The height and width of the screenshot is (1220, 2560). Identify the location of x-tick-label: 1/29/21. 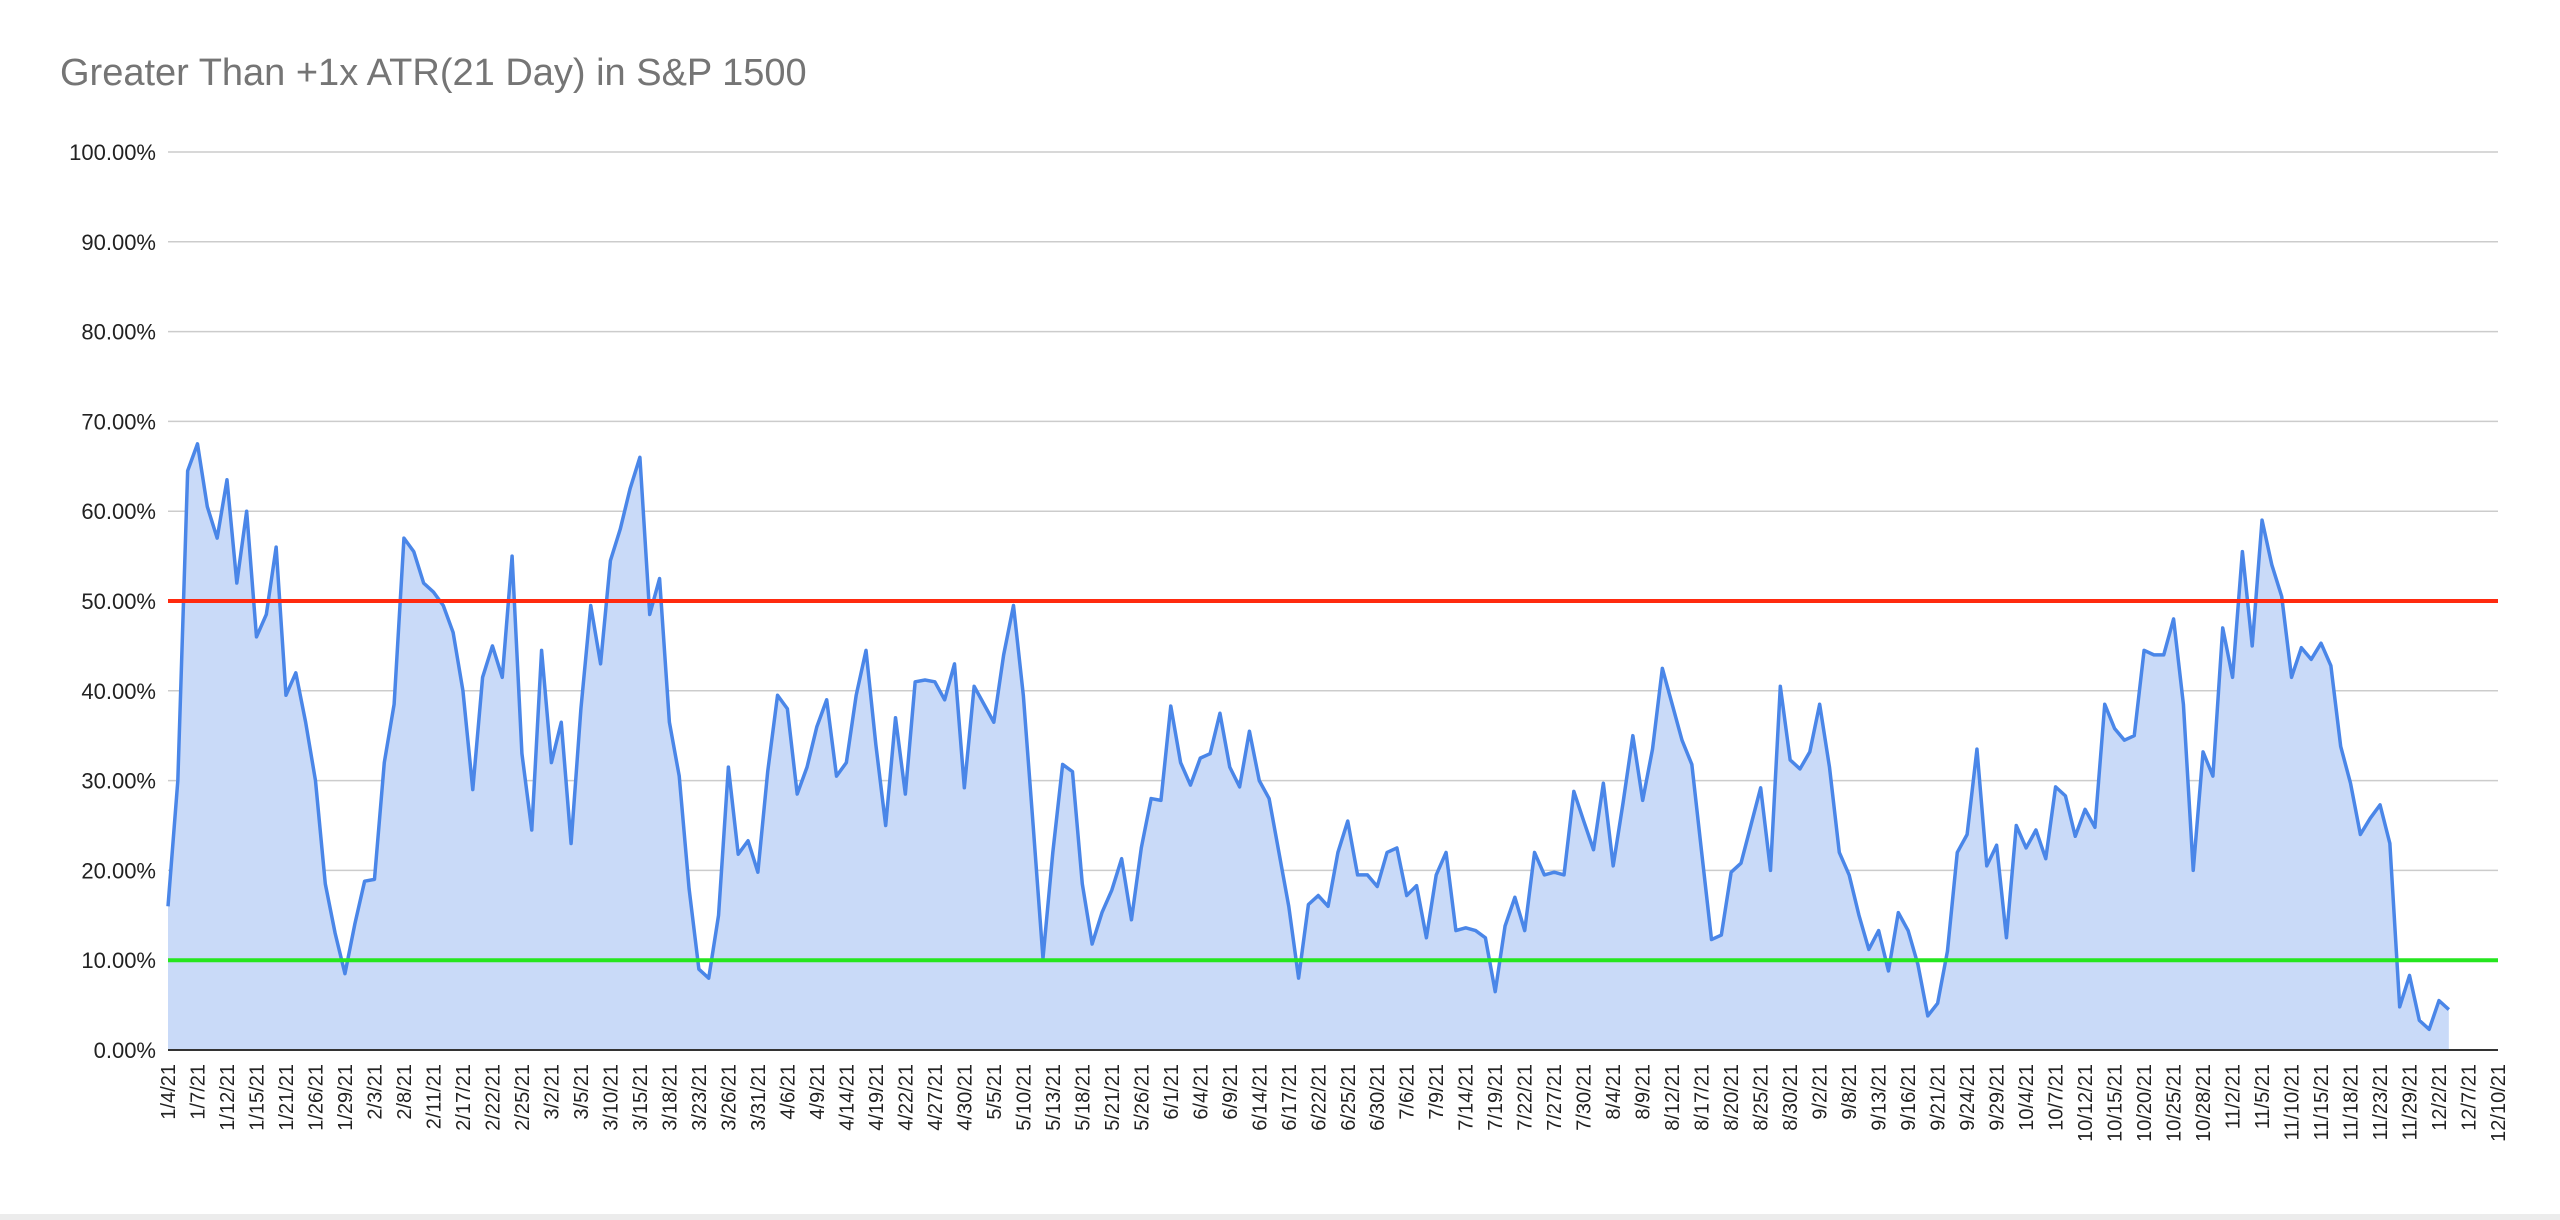
(346, 1097).